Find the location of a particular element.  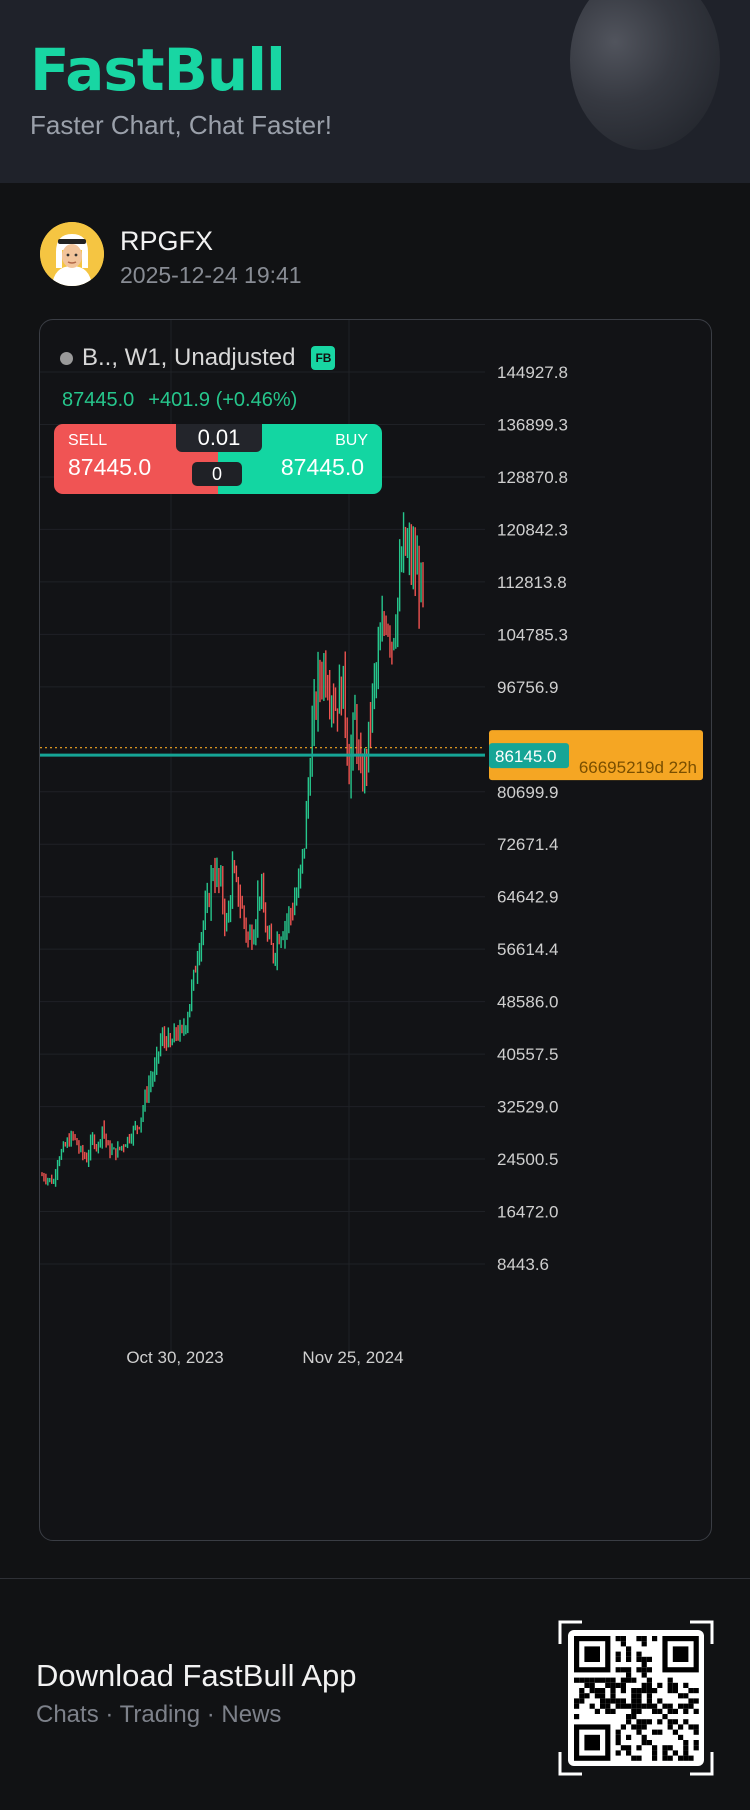

qr-code-icon is located at coordinates (636, 1698).